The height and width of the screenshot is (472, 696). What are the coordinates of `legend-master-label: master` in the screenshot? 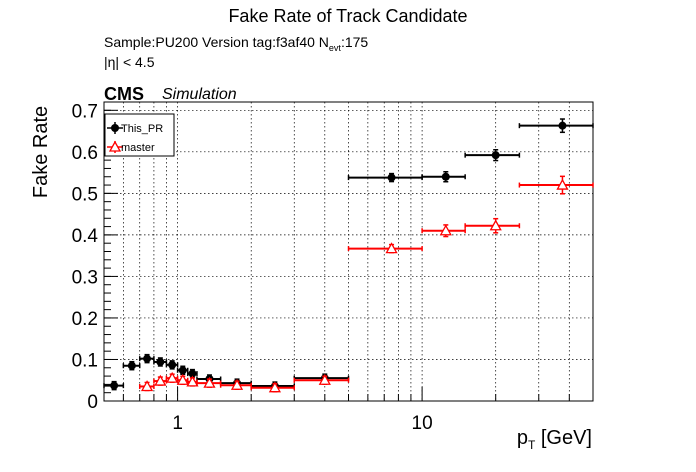 It's located at (138, 148).